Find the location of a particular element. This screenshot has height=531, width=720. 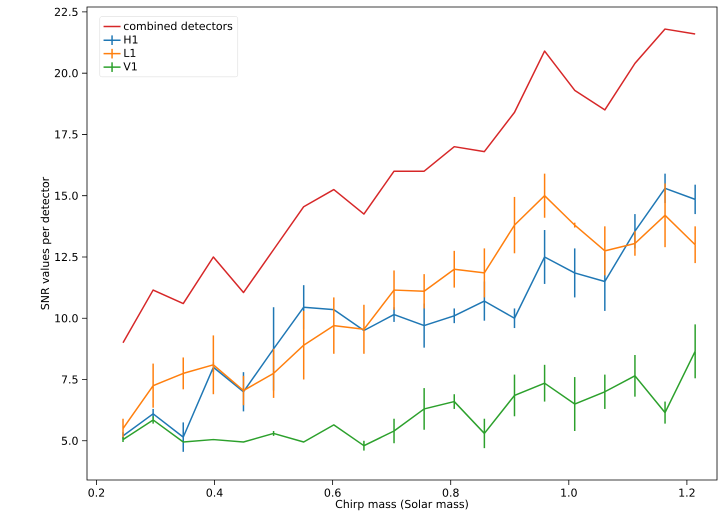

y-tick-label: 12.5 is located at coordinates (66, 257).